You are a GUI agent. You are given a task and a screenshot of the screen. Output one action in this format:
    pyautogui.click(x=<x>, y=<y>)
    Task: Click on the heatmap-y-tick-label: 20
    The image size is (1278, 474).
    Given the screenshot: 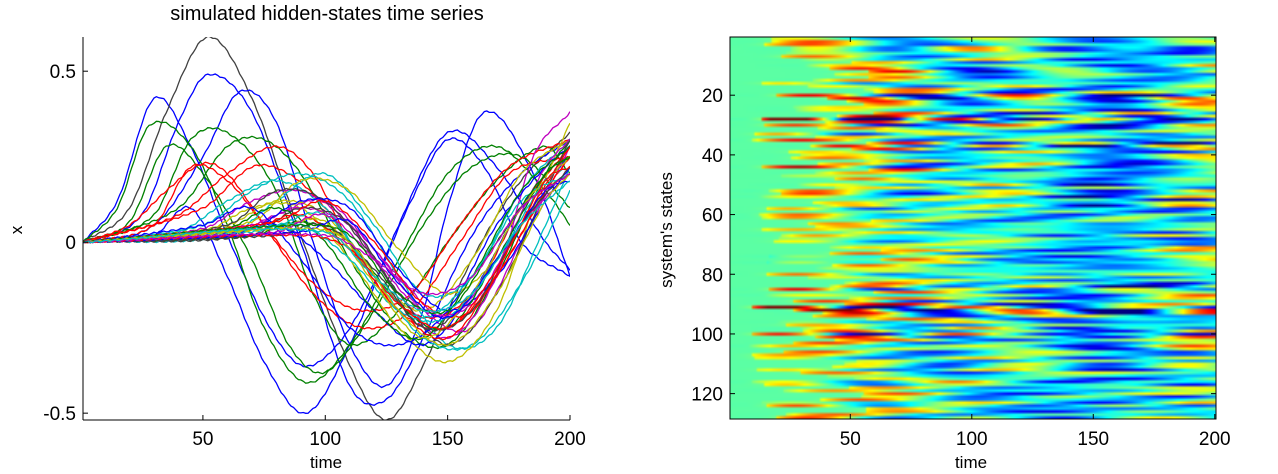 What is the action you would take?
    pyautogui.click(x=712, y=96)
    